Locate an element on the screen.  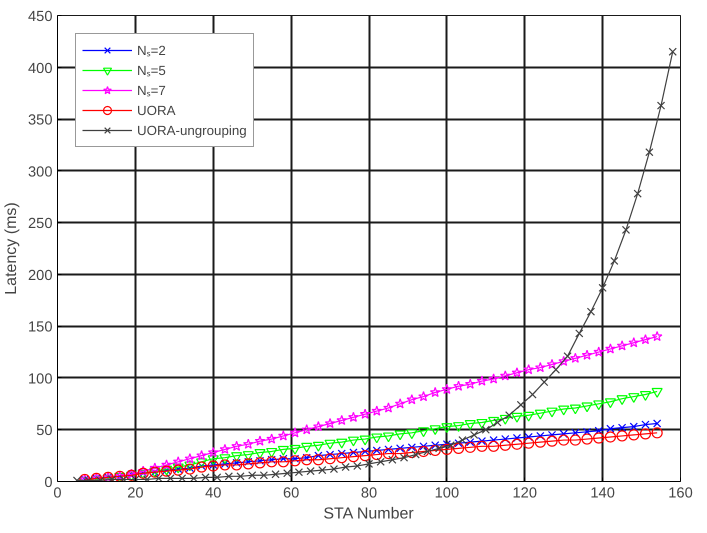
x-tick-label: 40 is located at coordinates (213, 494).